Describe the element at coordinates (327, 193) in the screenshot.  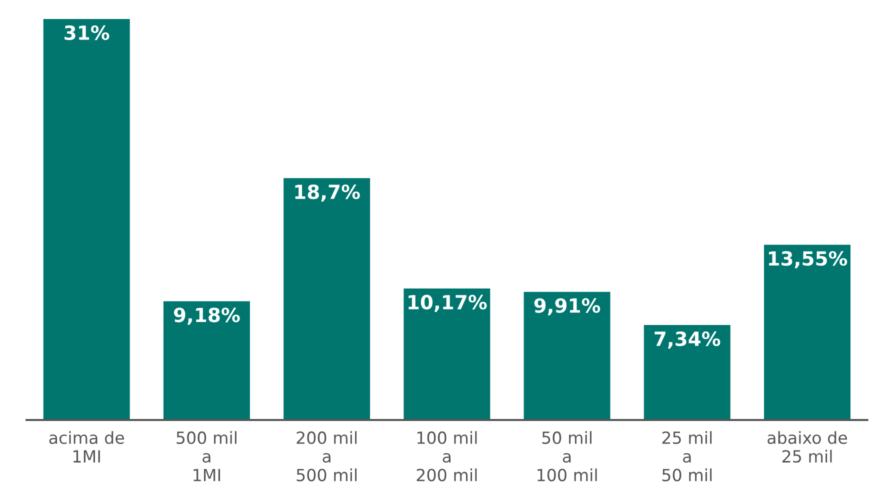
I see `data-label: 18,7%` at that location.